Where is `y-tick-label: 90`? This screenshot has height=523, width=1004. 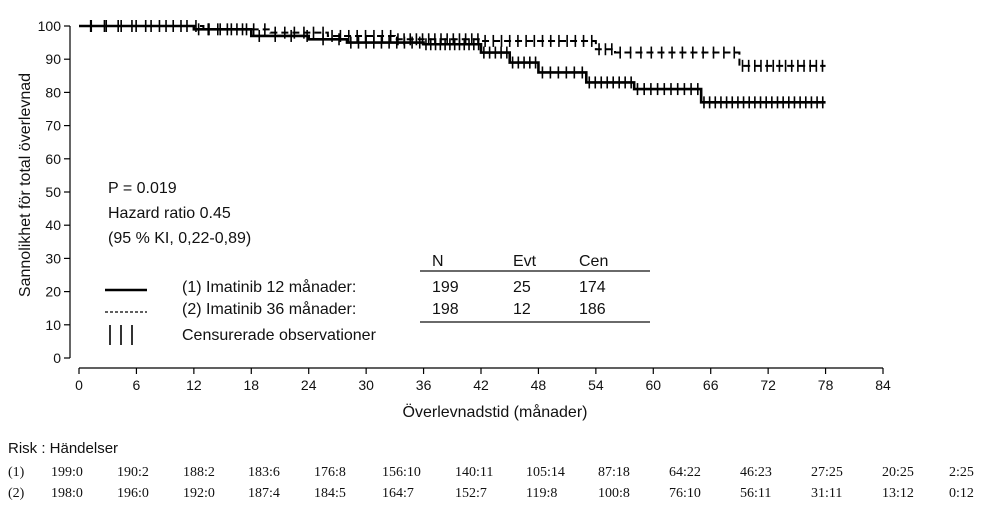 y-tick-label: 90 is located at coordinates (53, 59).